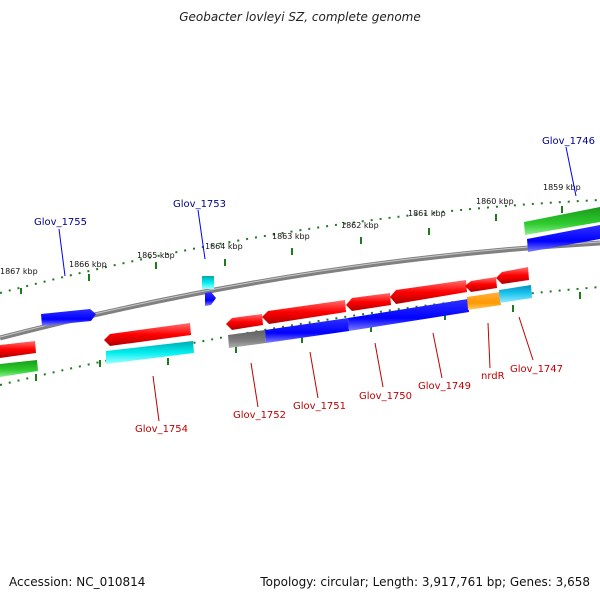  Describe the element at coordinates (319, 406) in the screenshot. I see `label-glov-1751: Glov_1751` at that location.